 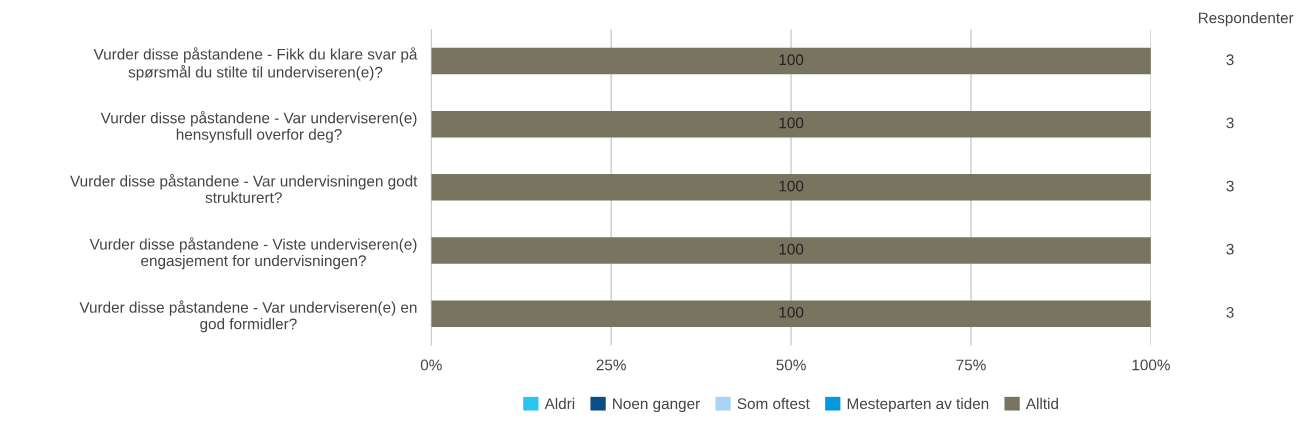 What do you see at coordinates (1151, 365) in the screenshot?
I see `x-tick-label: 100%` at bounding box center [1151, 365].